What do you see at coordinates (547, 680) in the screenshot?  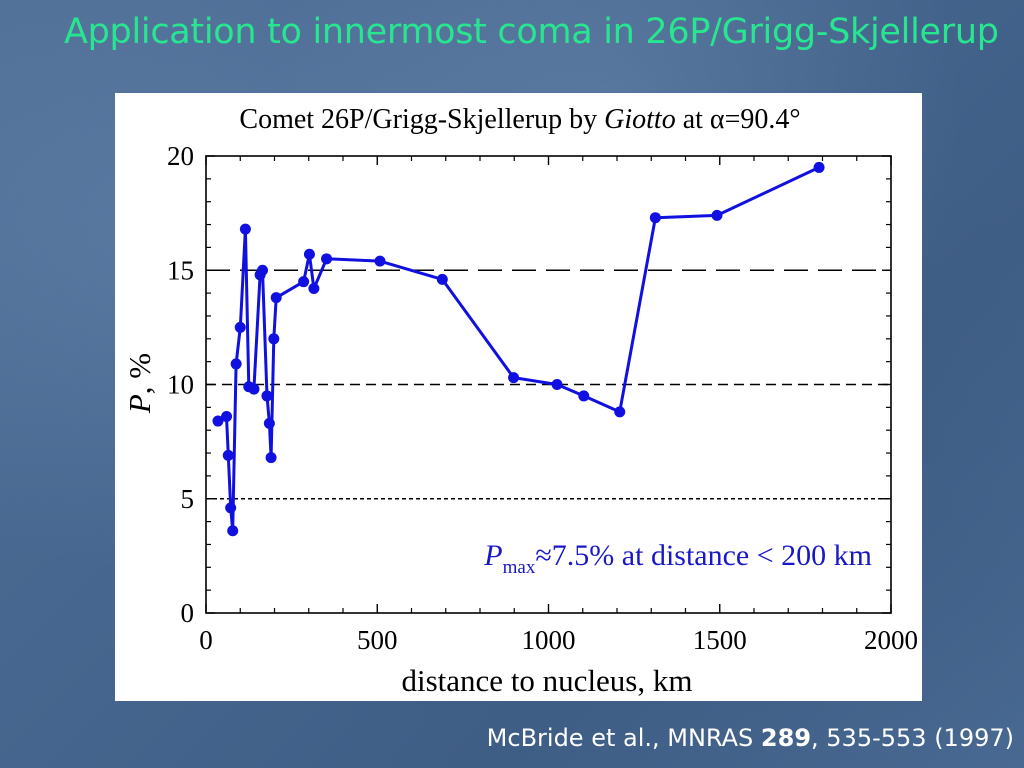 I see `x-axis-label: distance to nucleus, km` at bounding box center [547, 680].